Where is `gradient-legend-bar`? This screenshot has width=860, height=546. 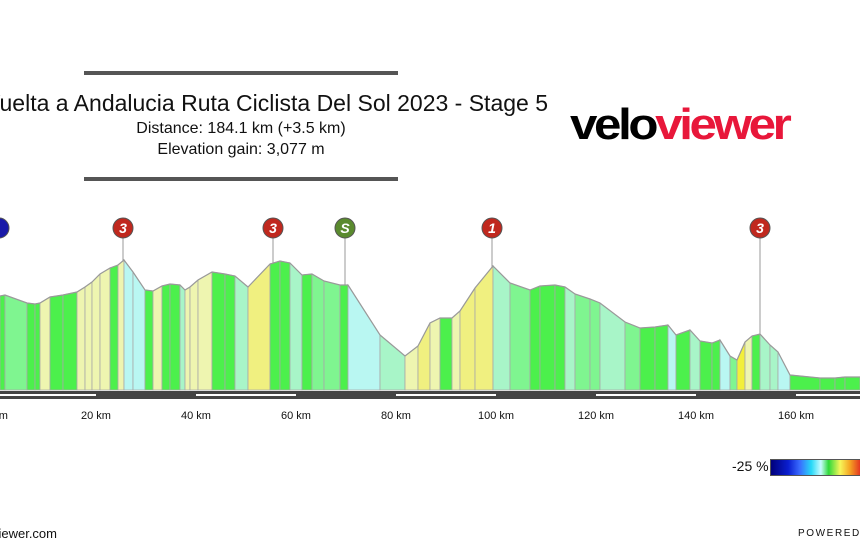
gradient-legend-bar is located at coordinates (815, 467).